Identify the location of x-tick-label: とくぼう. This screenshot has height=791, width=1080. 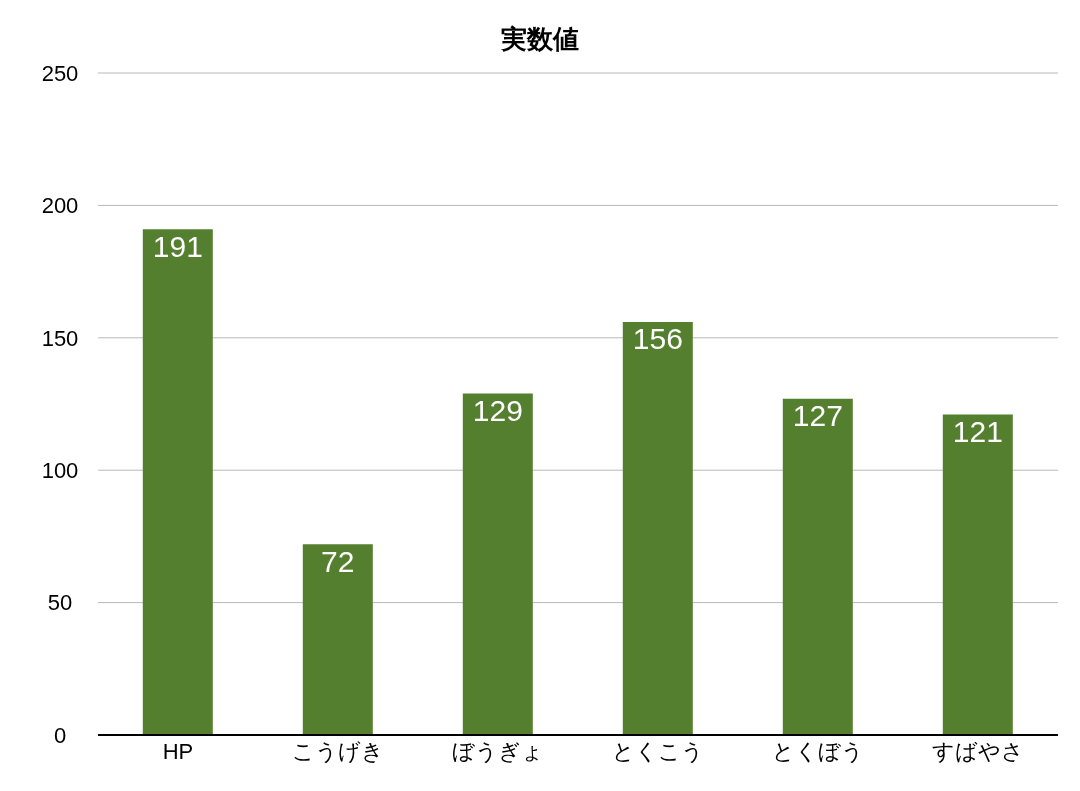
(818, 751).